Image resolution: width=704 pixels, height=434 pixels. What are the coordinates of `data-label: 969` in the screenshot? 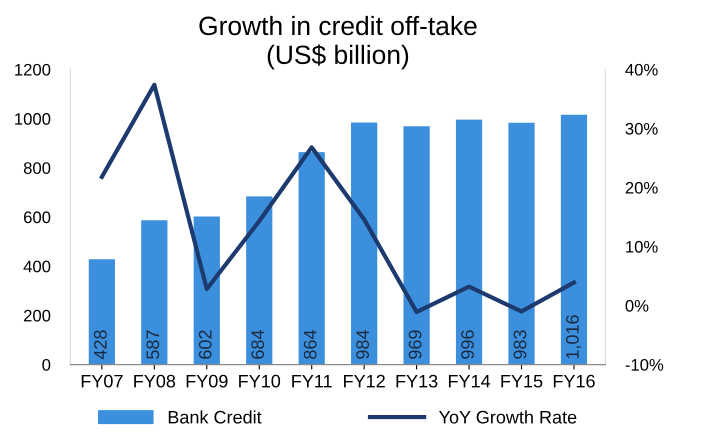 It's located at (415, 344).